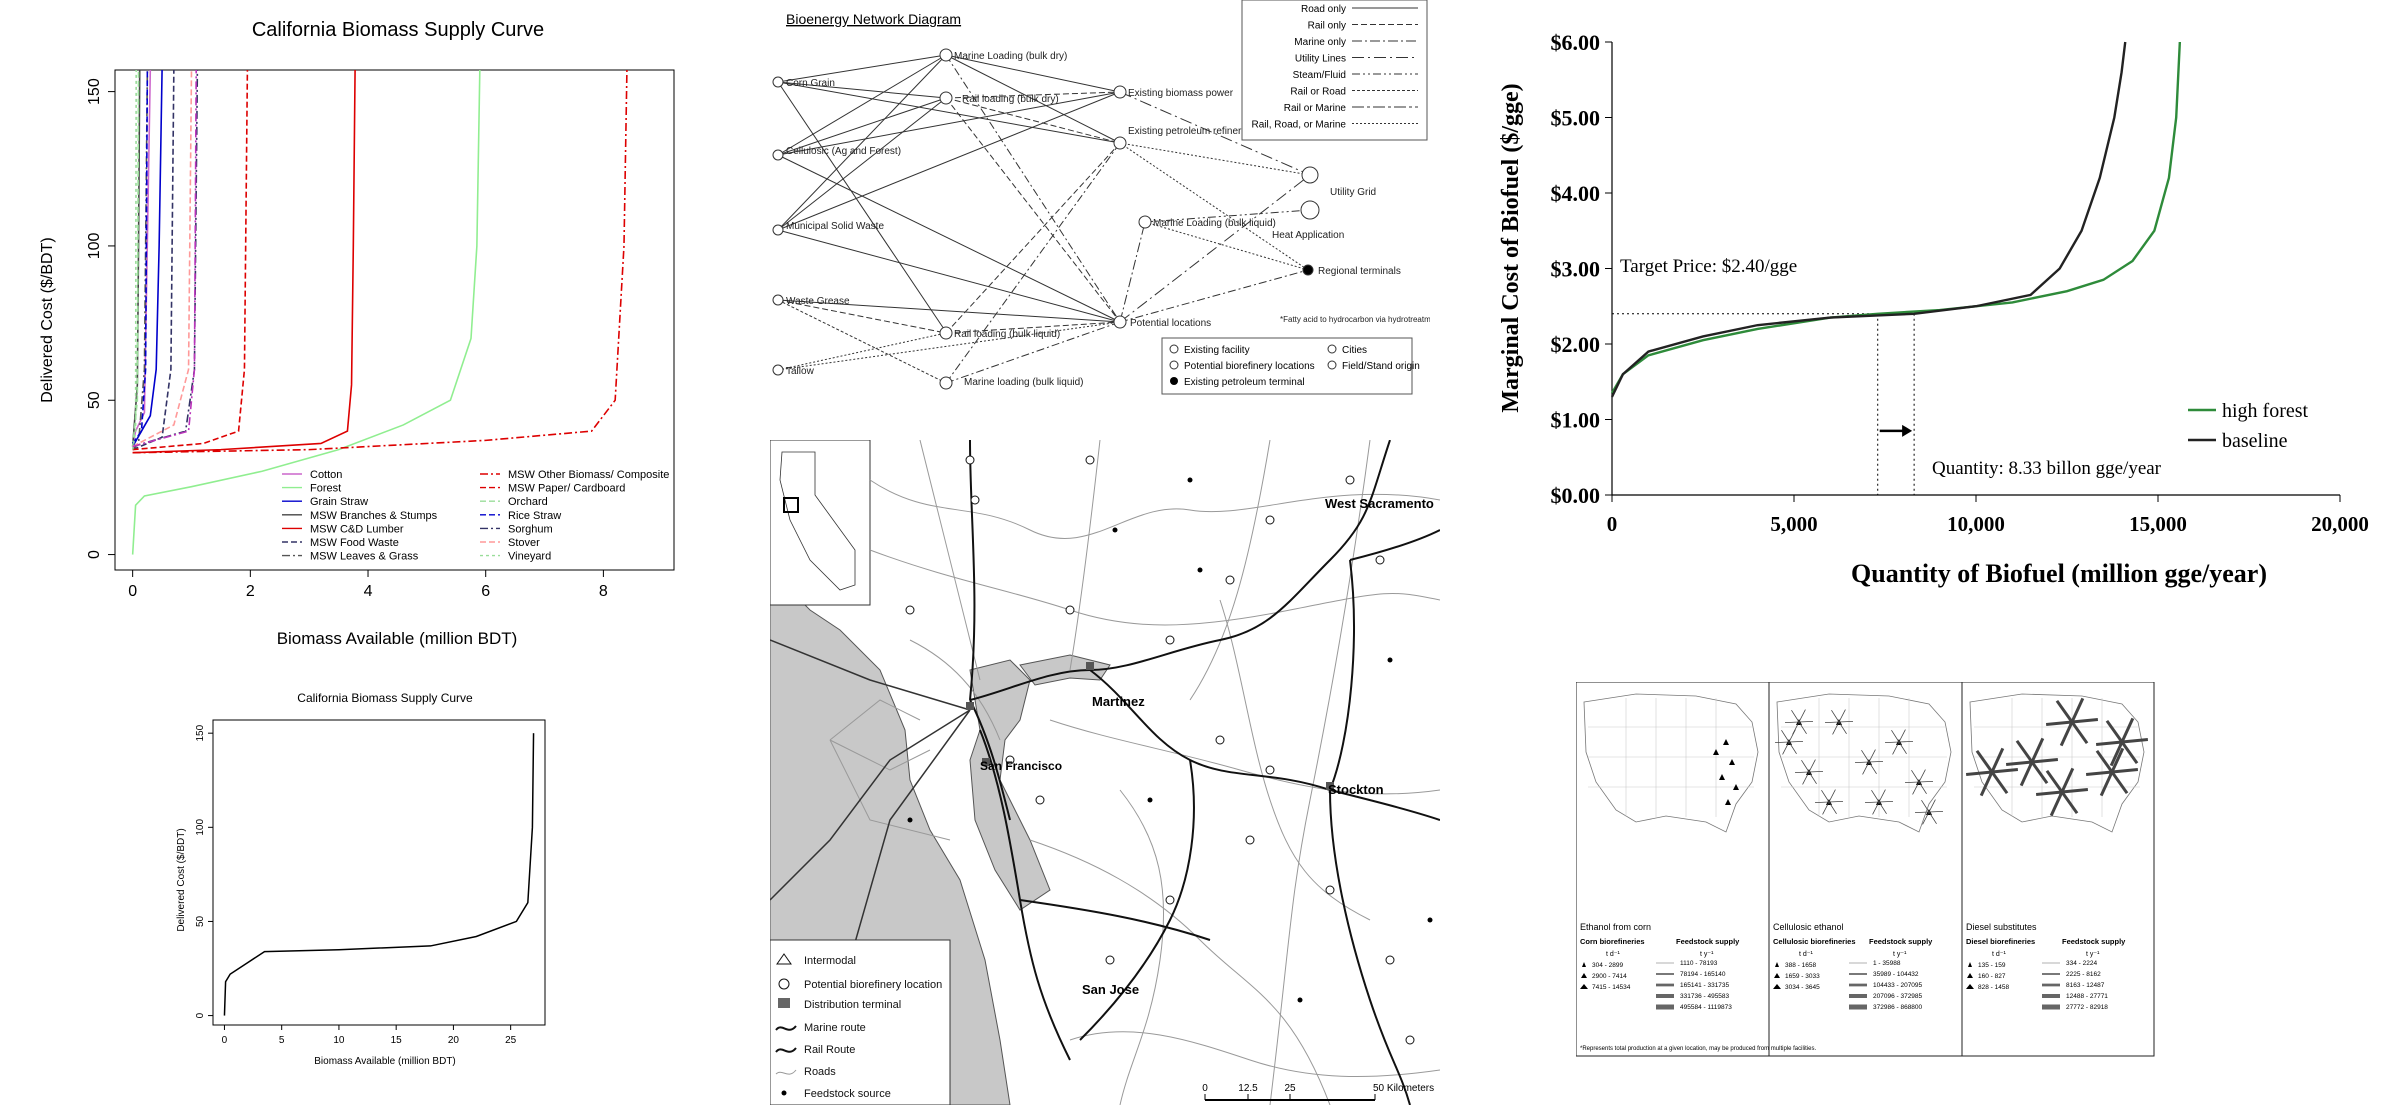  I want to click on shift-arrow-head, so click(1907, 430).